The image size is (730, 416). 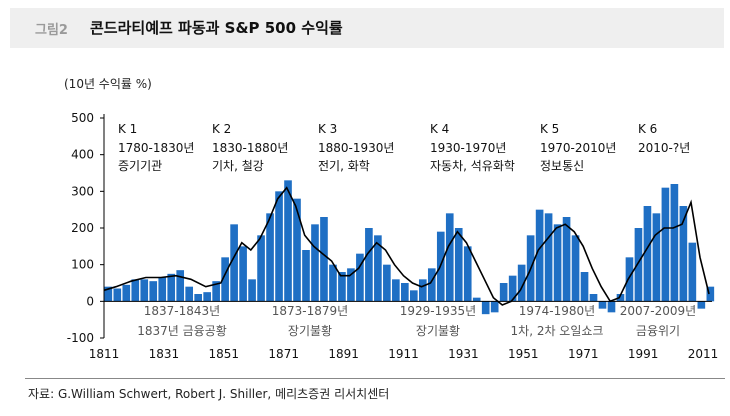 What do you see at coordinates (658, 311) in the screenshot?
I see `event-years: 2007-2009년` at bounding box center [658, 311].